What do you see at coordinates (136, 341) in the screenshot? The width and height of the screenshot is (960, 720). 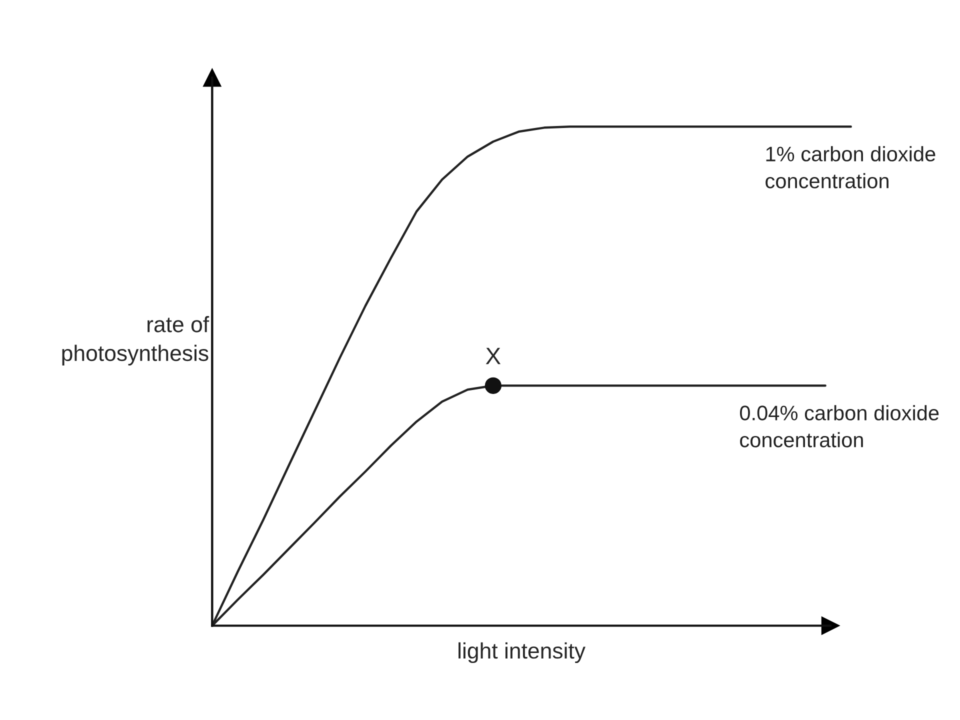 I see `y-axis-title: rate of photosynthesis` at bounding box center [136, 341].